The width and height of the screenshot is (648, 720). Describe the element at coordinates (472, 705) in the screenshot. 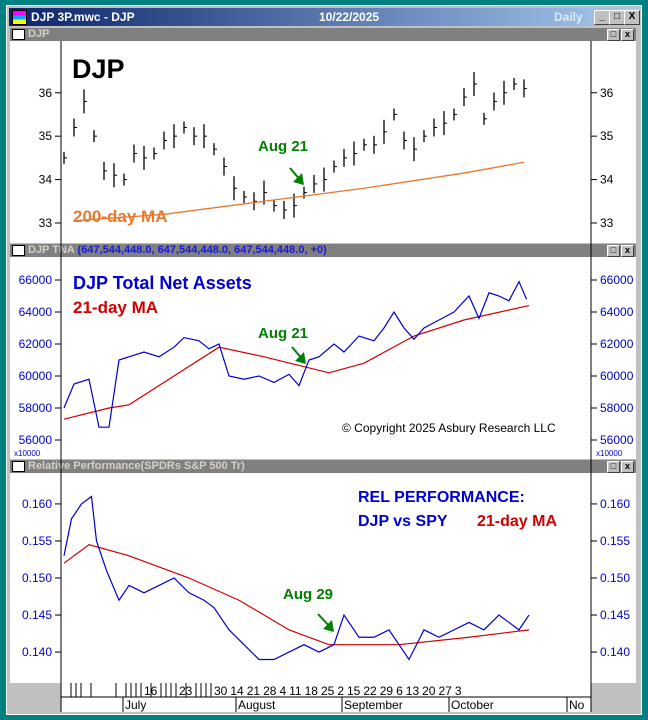

I see `month-label: October` at that location.